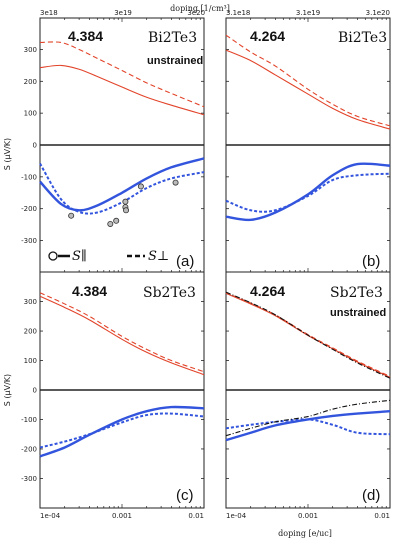  I want to click on legend-par-label: S∥, so click(79, 256).